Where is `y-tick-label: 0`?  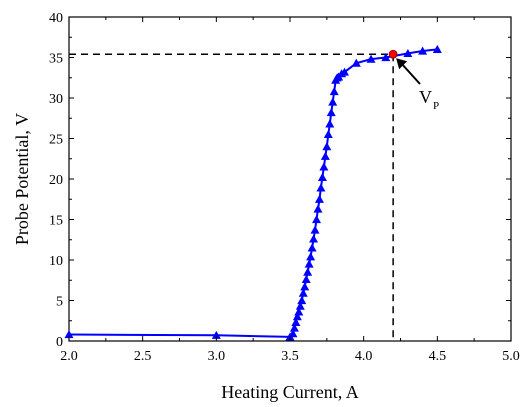
y-tick-label: 0 is located at coordinates (59, 342).